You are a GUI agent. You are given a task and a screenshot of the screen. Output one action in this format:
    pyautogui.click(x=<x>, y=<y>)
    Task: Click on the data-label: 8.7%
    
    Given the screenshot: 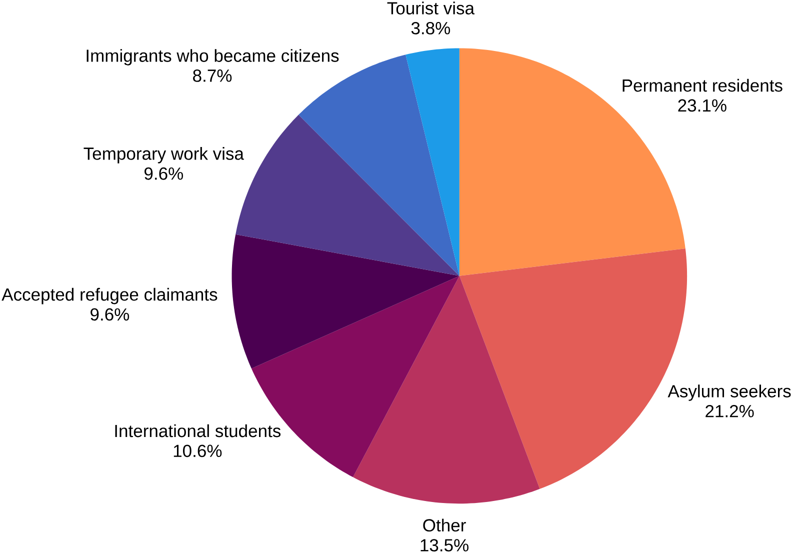 What is the action you would take?
    pyautogui.click(x=212, y=75)
    